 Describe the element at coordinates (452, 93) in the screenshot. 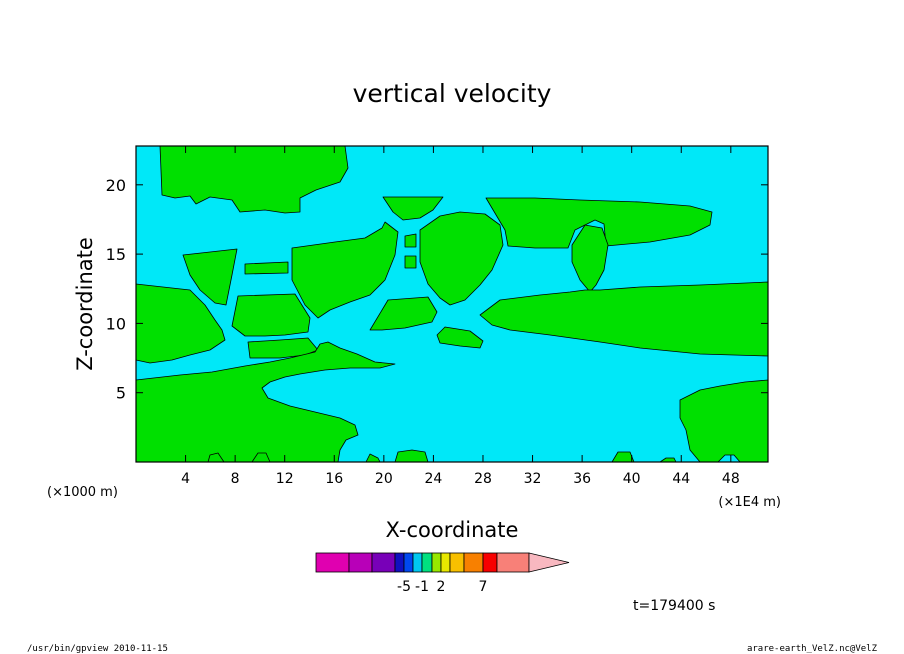

I see `chart-title: vertical velocity` at that location.